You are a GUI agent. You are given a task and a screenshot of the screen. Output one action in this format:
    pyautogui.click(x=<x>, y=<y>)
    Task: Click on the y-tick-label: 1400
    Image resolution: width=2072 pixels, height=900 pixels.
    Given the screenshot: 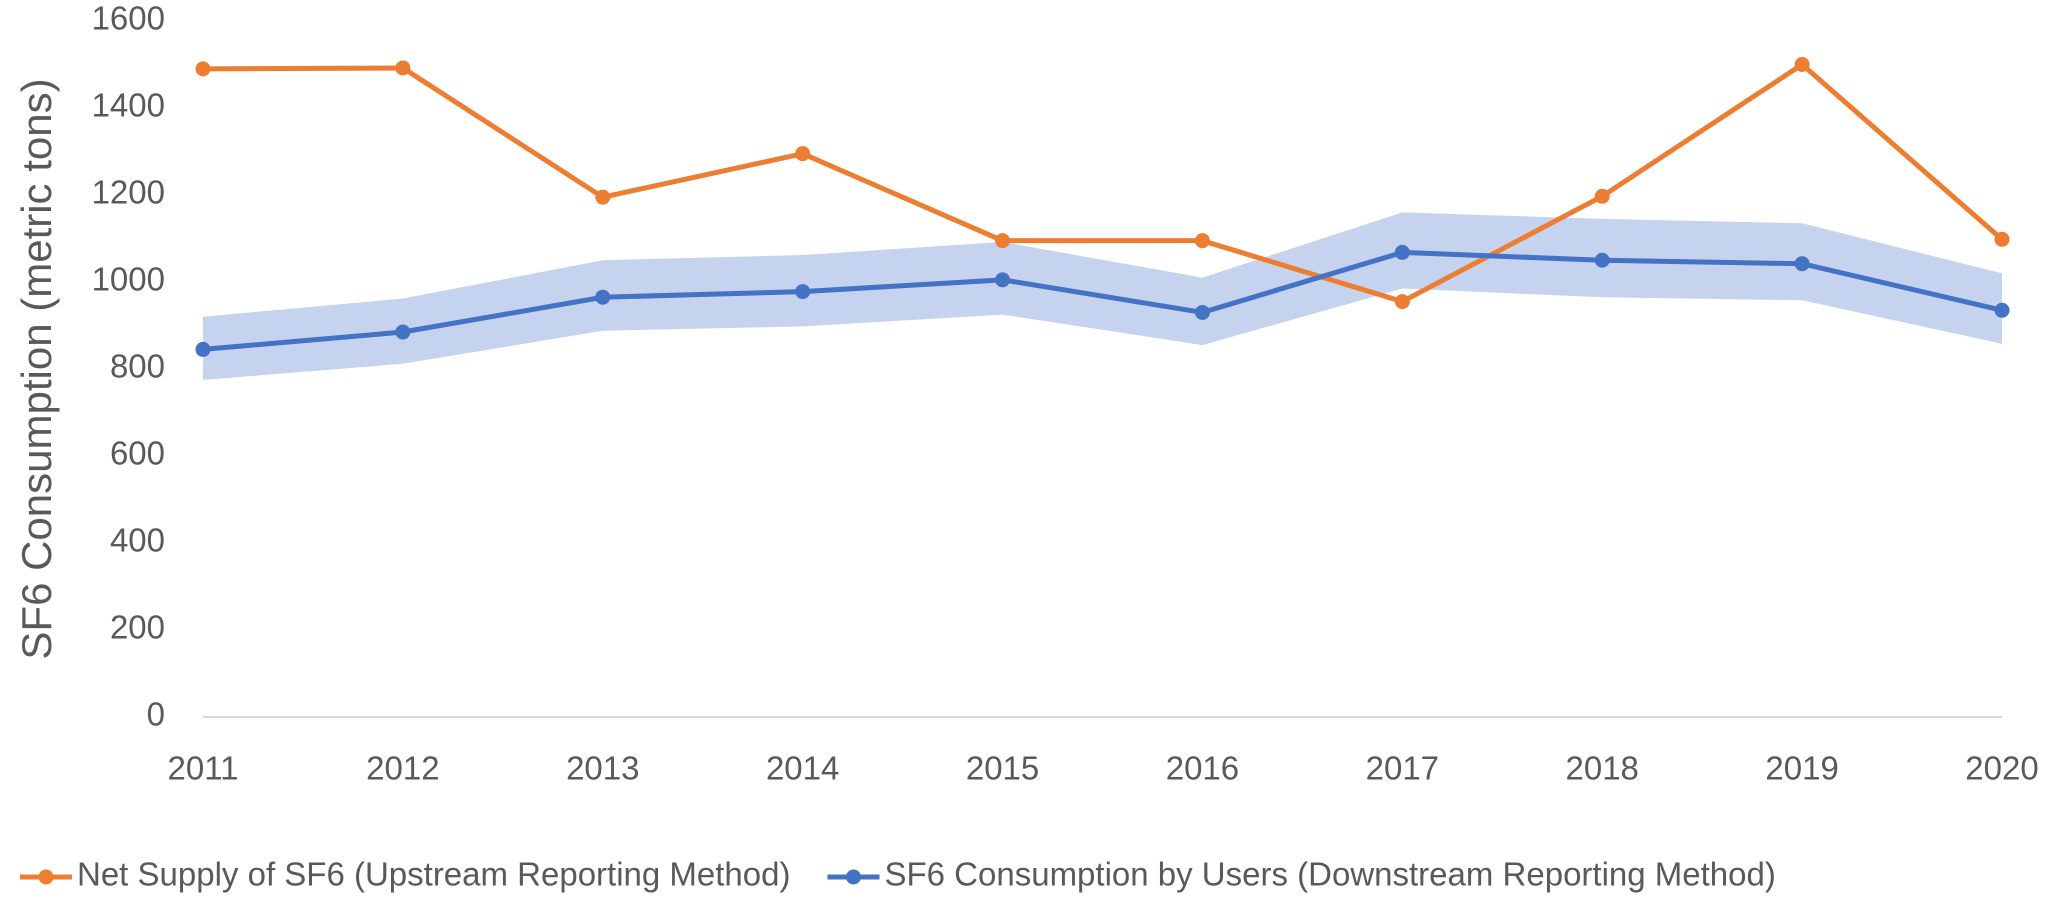 What is the action you would take?
    pyautogui.click(x=128, y=105)
    